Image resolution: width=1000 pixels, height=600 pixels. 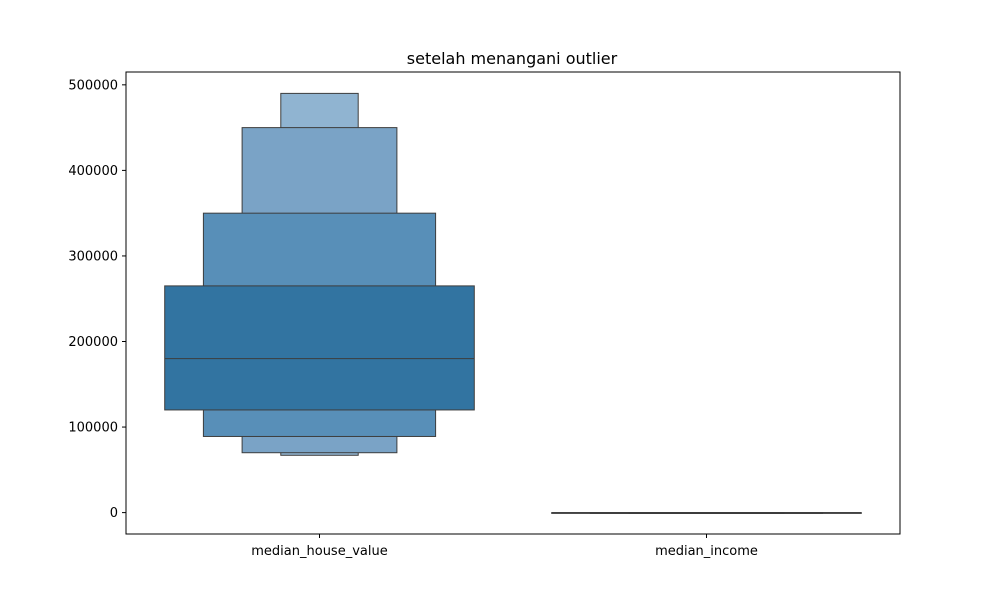 What do you see at coordinates (706, 513) in the screenshot?
I see `boxen-group-median-income` at bounding box center [706, 513].